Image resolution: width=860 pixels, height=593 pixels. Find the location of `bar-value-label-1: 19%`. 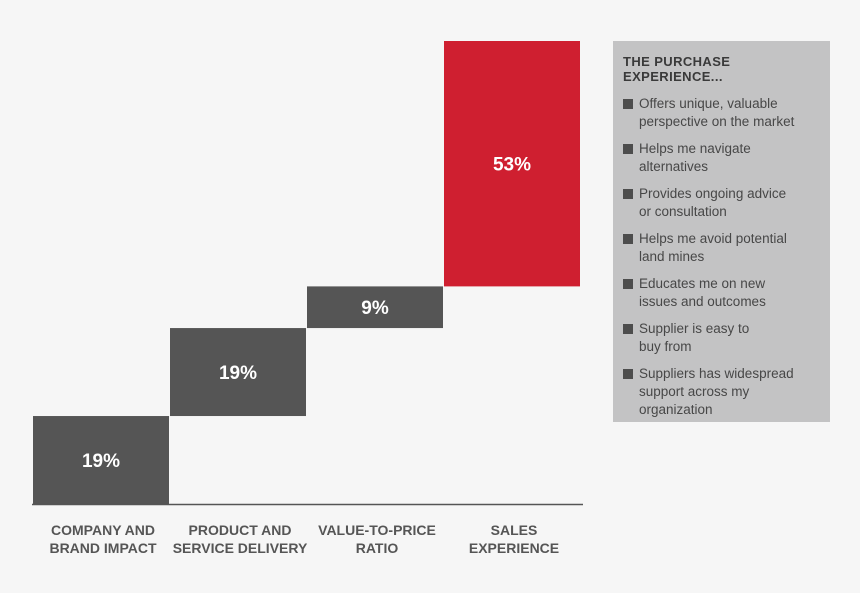

bar-value-label-1: 19% is located at coordinates (101, 461).